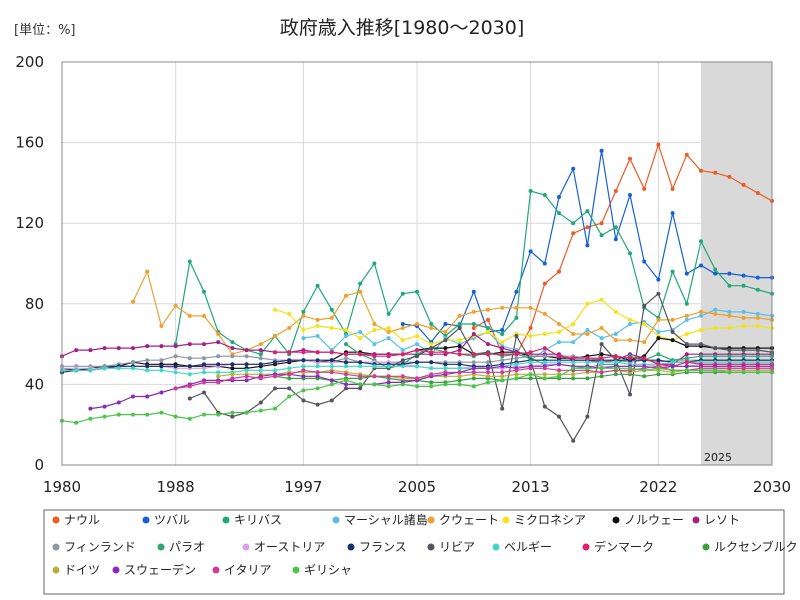 This screenshot has height=600, width=800. What do you see at coordinates (29, 62) in the screenshot?
I see `y-tick-label: 200` at bounding box center [29, 62].